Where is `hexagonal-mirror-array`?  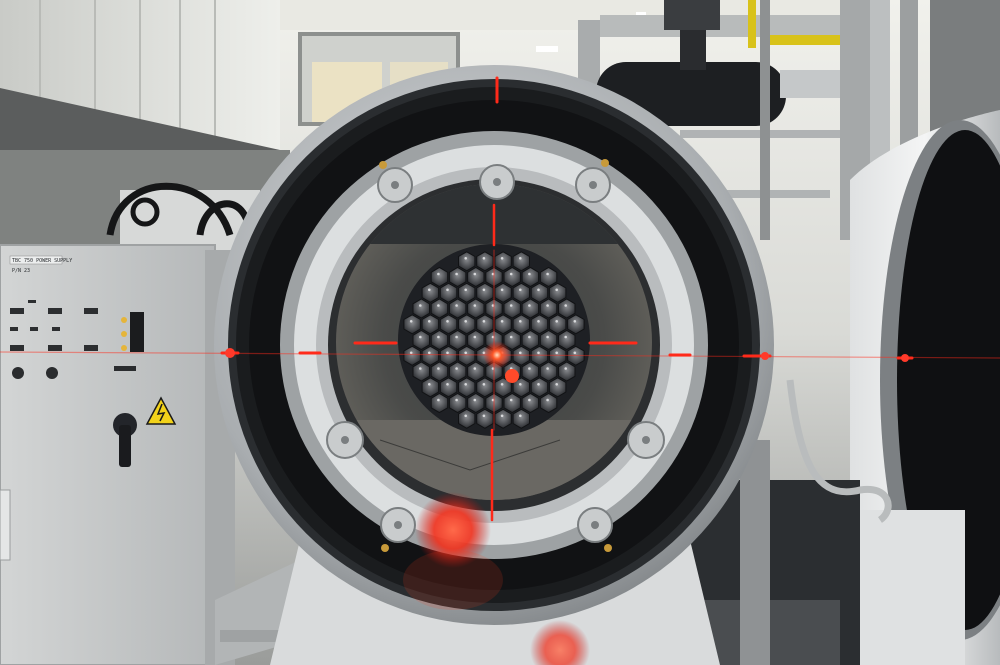
hexagonal-mirror-array is located at coordinates (494, 340).